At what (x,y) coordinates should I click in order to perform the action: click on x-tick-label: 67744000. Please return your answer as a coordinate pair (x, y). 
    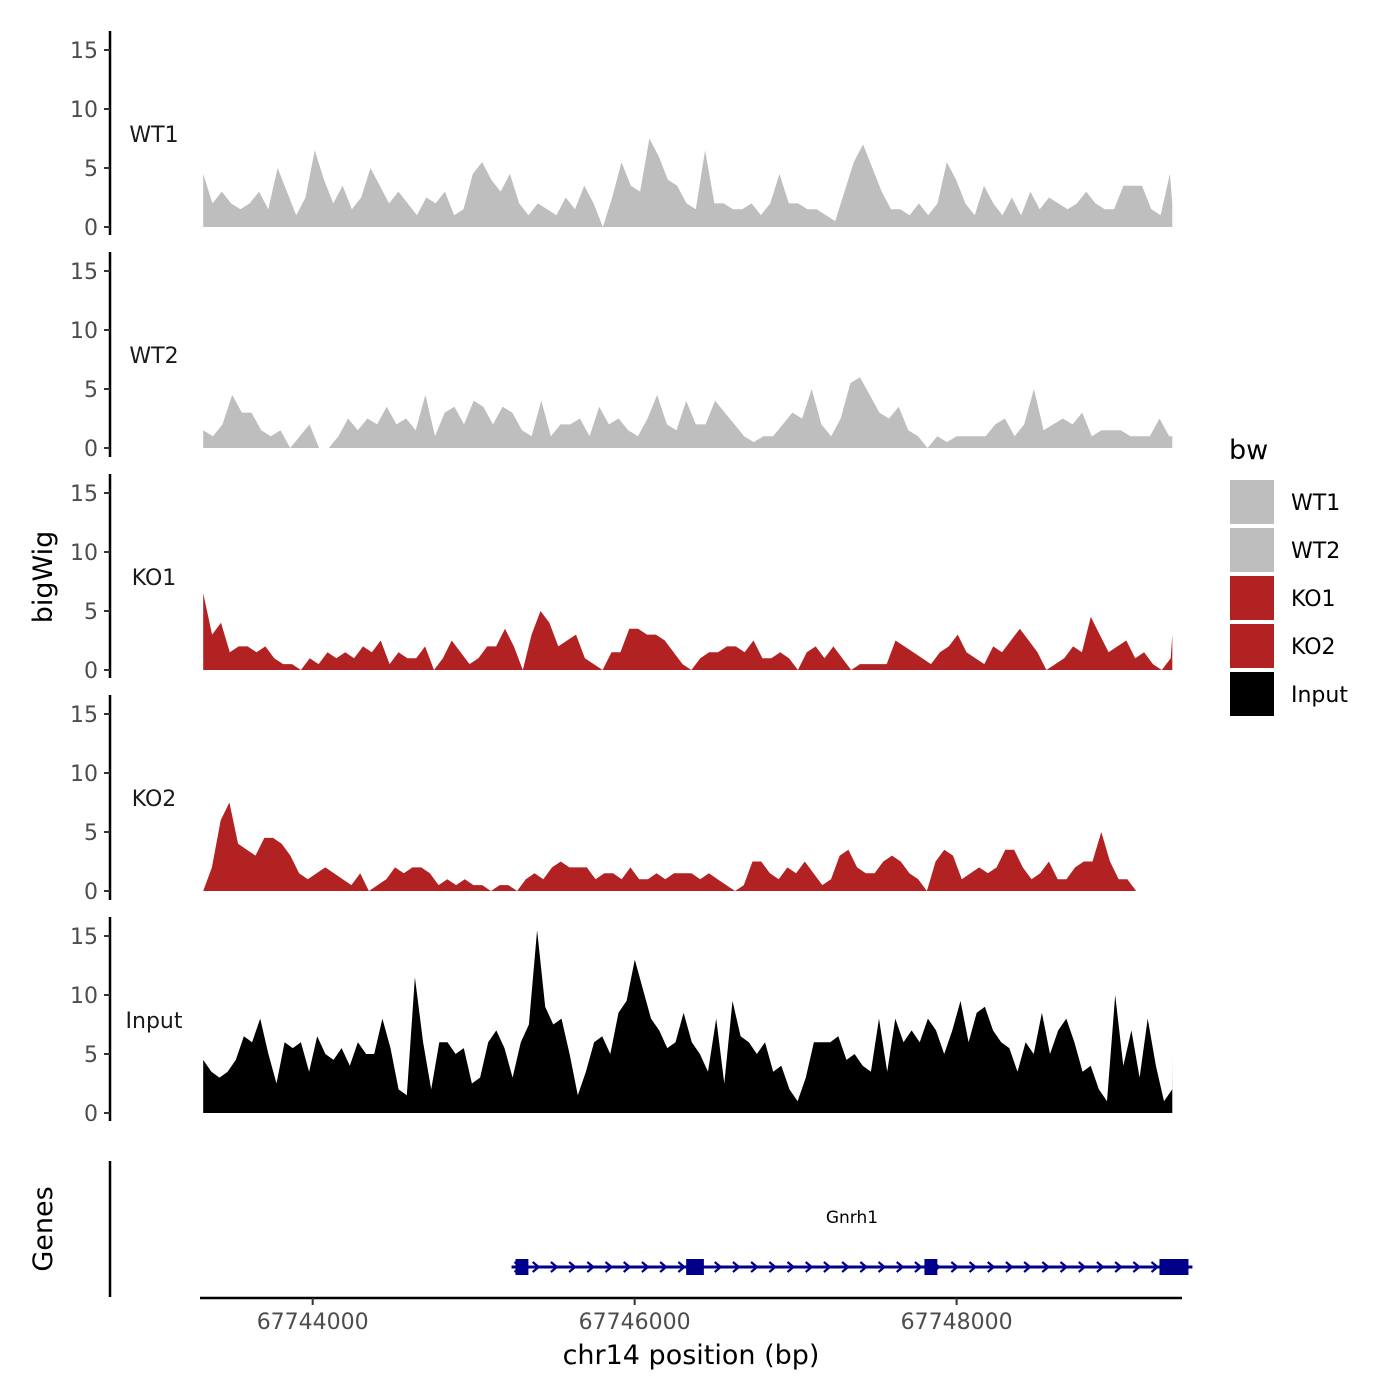
    Looking at the image, I should click on (313, 1322).